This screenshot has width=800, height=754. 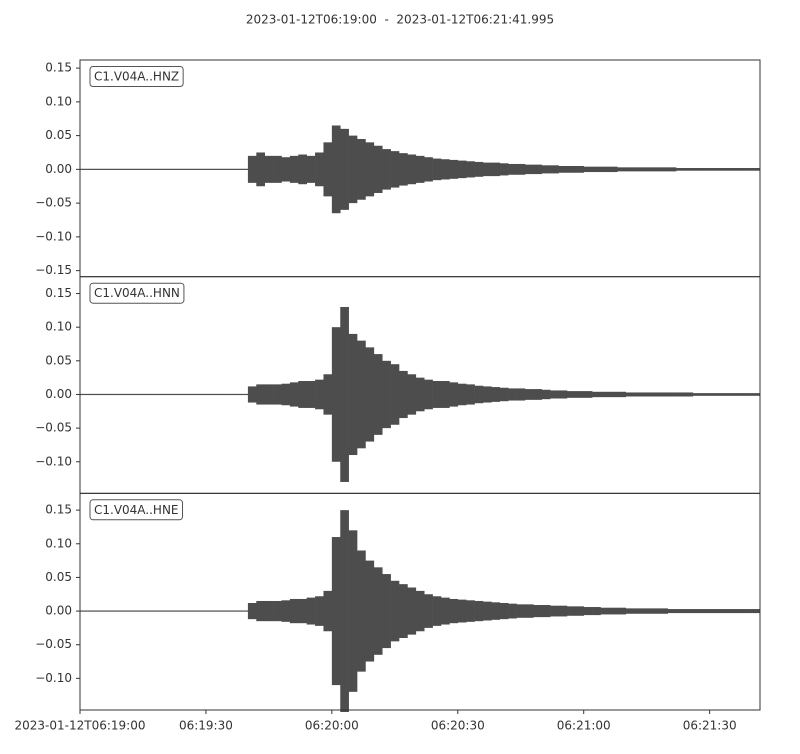 What do you see at coordinates (80, 726) in the screenshot?
I see `x-tick-label: 2023-01-12T06:19:00` at bounding box center [80, 726].